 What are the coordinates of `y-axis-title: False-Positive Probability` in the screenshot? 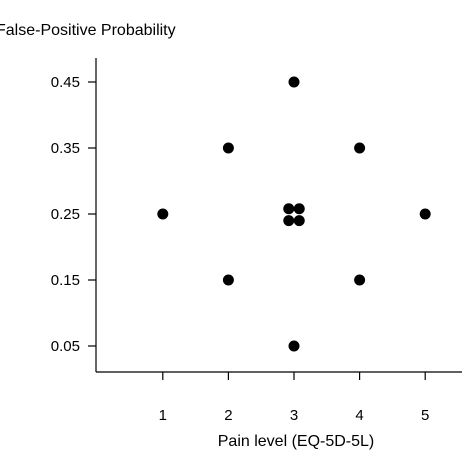 It's located at (88, 30).